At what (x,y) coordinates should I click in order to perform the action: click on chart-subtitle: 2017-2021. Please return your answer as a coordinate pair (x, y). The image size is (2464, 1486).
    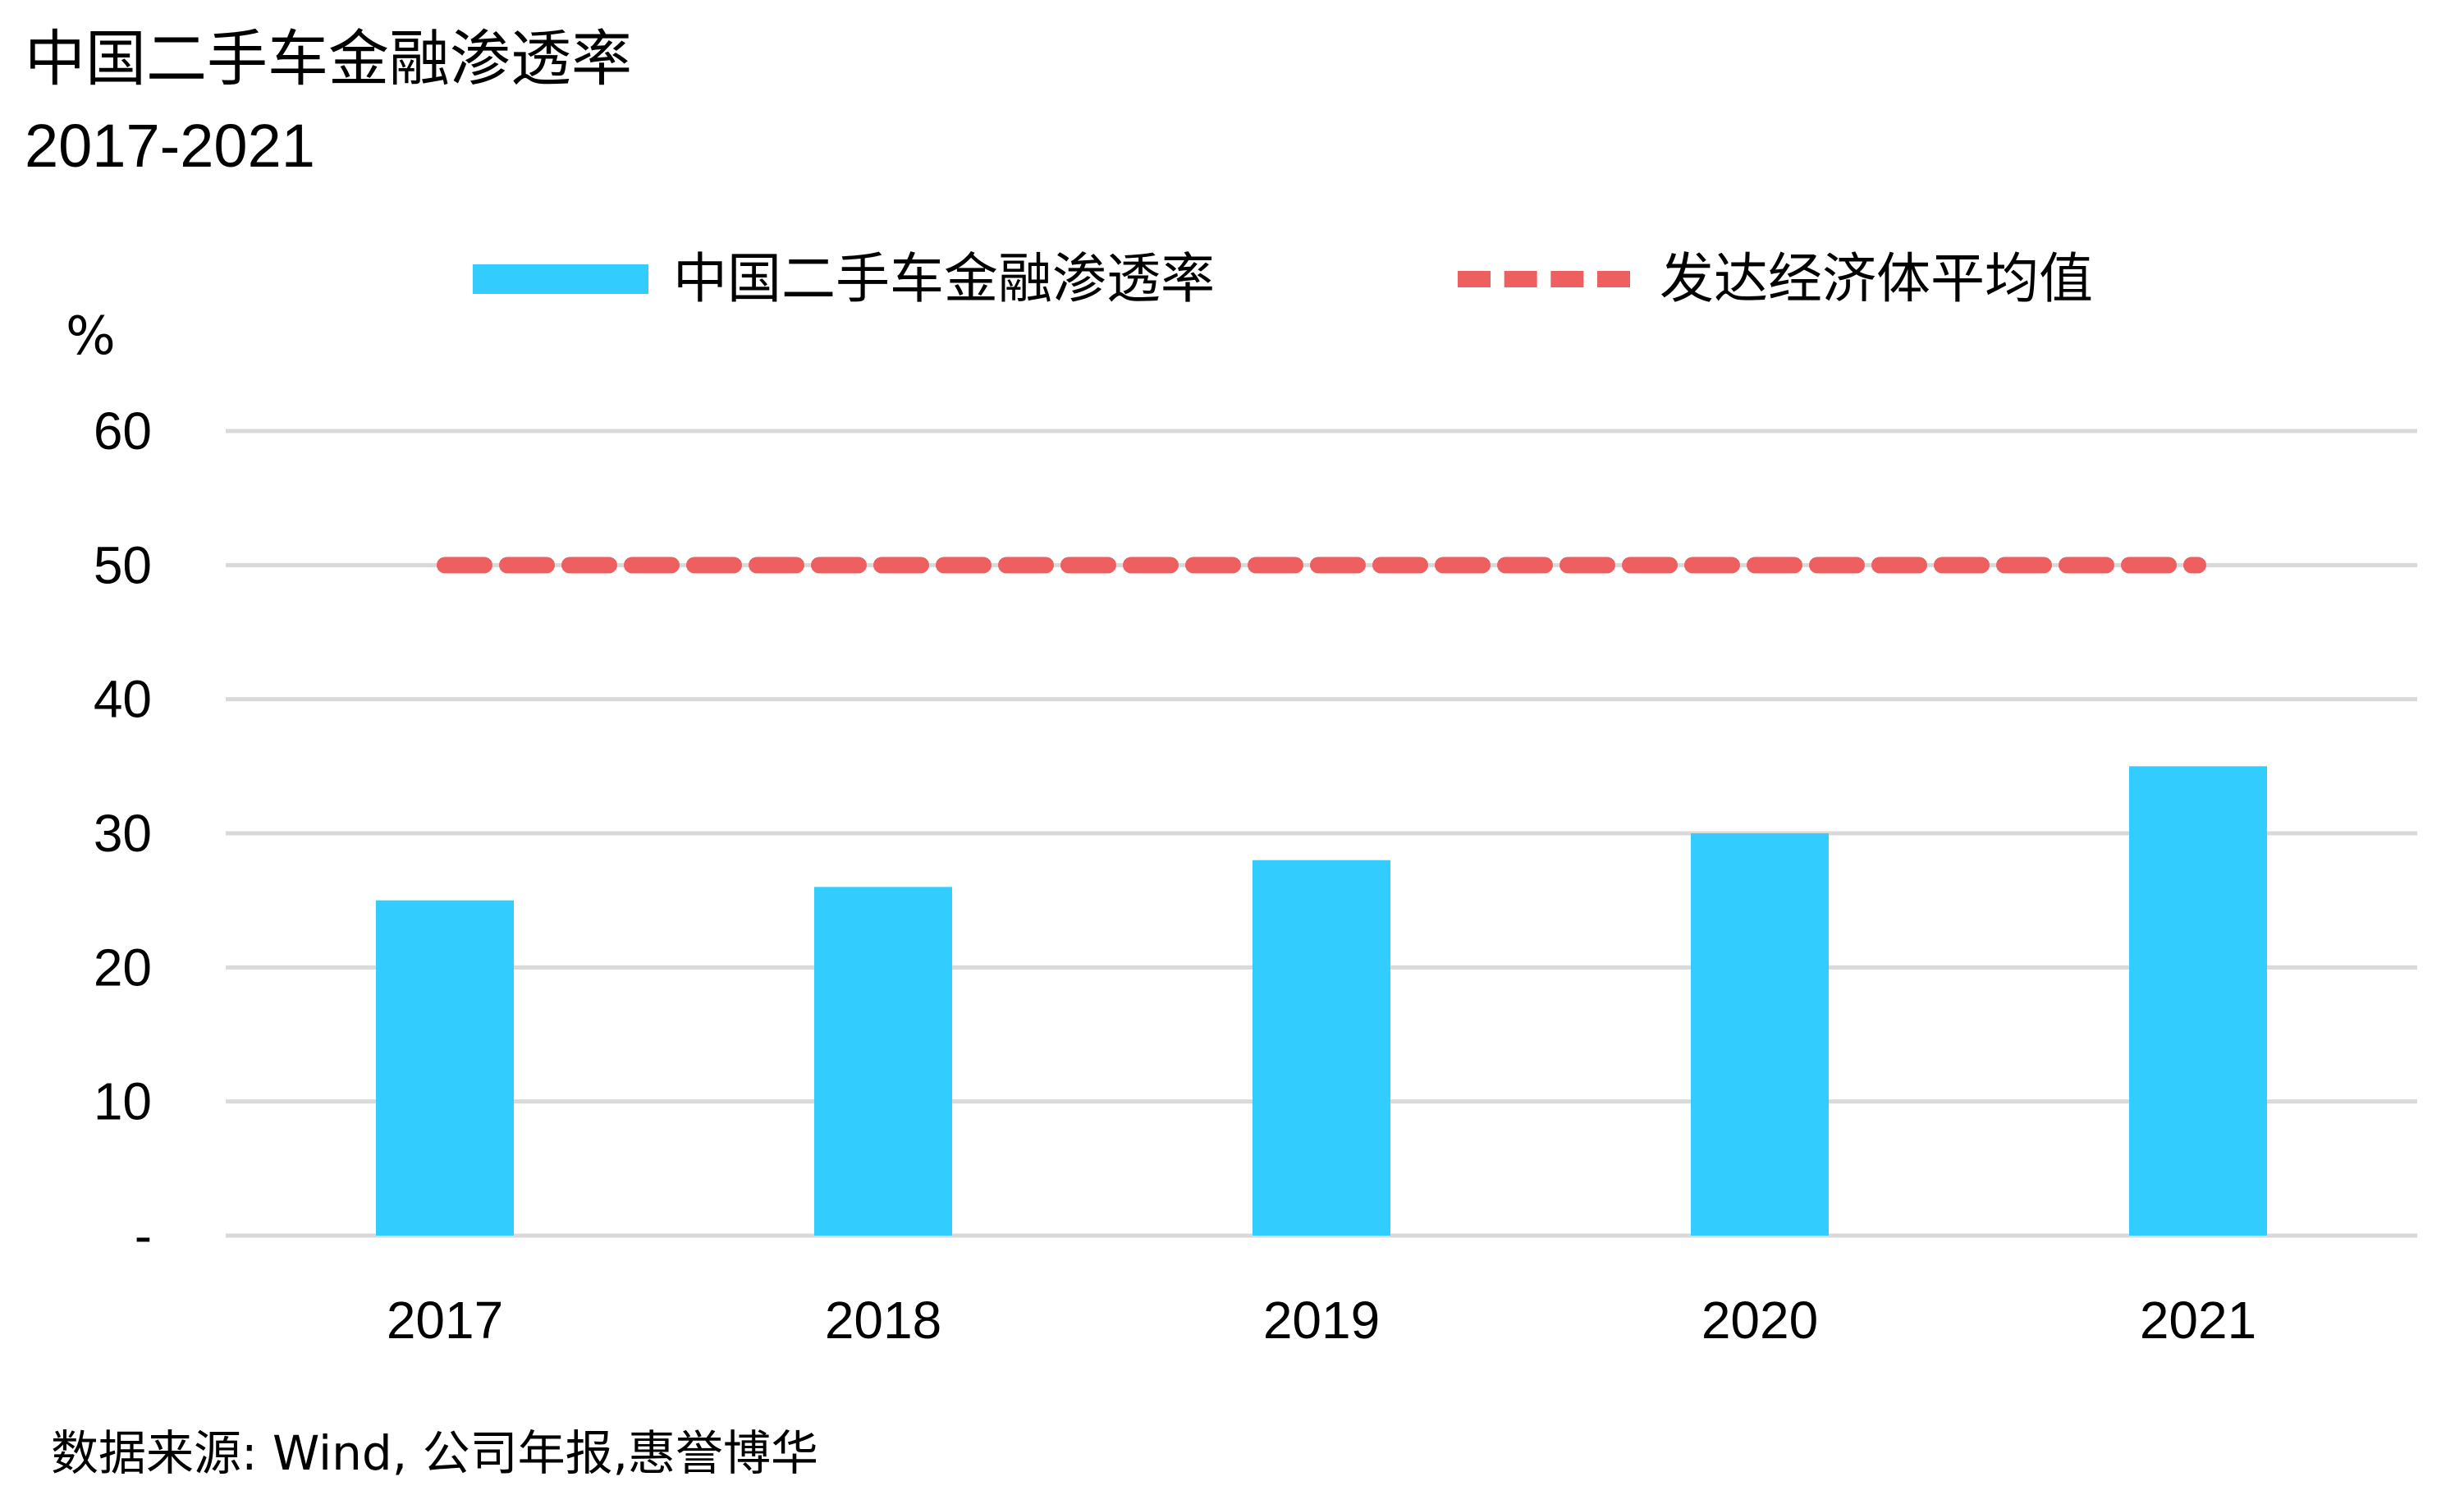
    Looking at the image, I should click on (170, 146).